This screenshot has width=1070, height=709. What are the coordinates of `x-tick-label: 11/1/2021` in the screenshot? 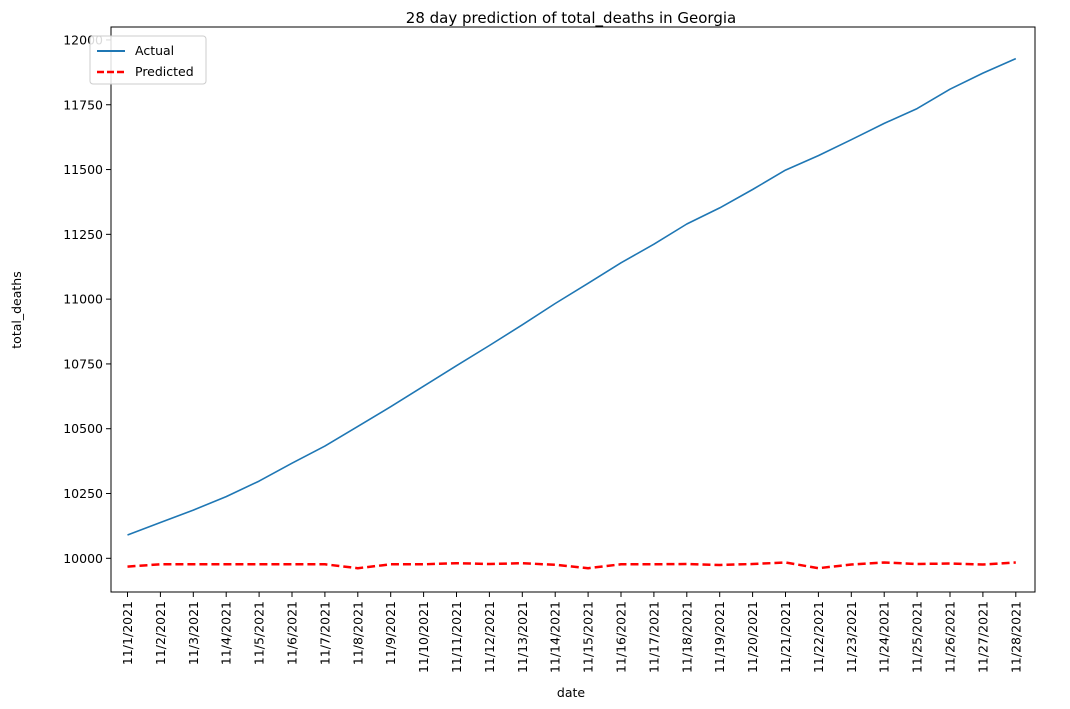 It's located at (127, 633).